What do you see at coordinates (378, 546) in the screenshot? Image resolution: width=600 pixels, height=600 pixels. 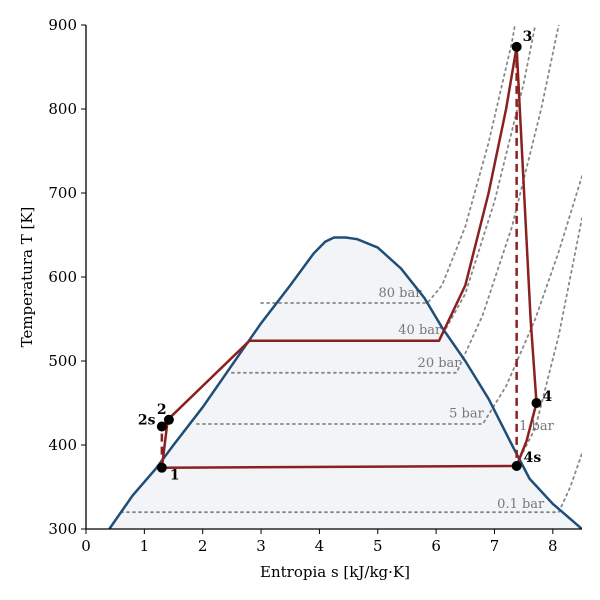 I see `x-tick-label: 5` at bounding box center [378, 546].